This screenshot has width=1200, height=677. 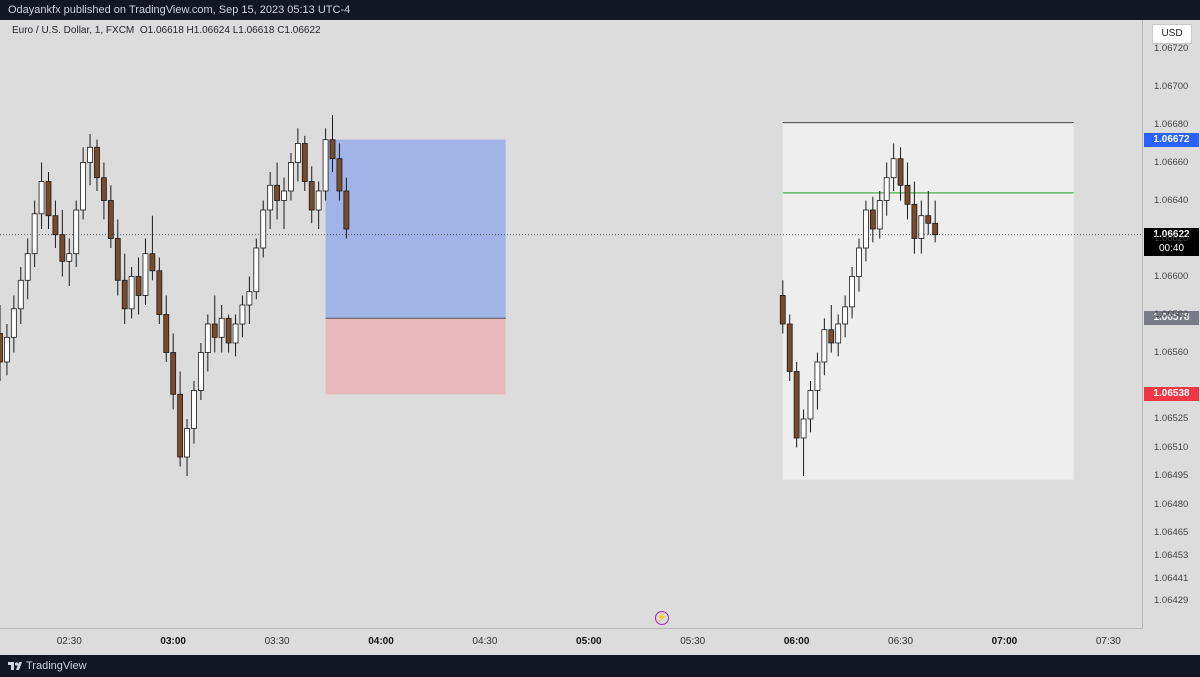 What do you see at coordinates (1171, 352) in the screenshot?
I see `price-tick-label: 1.06560` at bounding box center [1171, 352].